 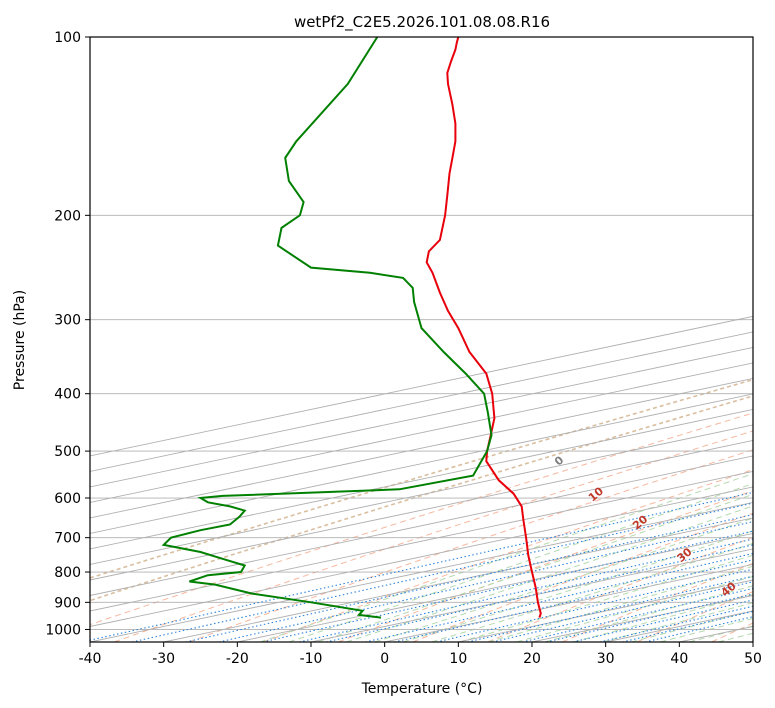 I want to click on chart-title: wetPf2_C2E5.2026.101.08.08.R16, so click(x=422, y=22).